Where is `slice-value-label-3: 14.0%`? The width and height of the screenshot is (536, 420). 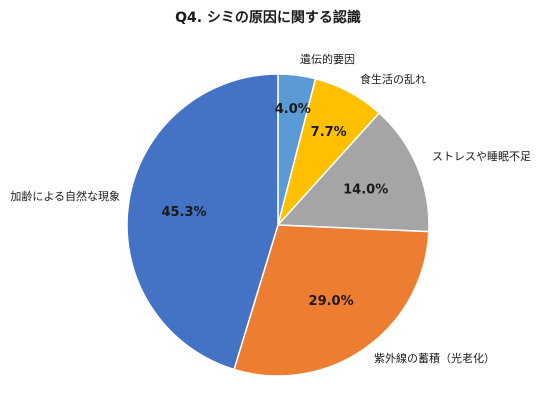 slice-value-label-3: 14.0% is located at coordinates (365, 189).